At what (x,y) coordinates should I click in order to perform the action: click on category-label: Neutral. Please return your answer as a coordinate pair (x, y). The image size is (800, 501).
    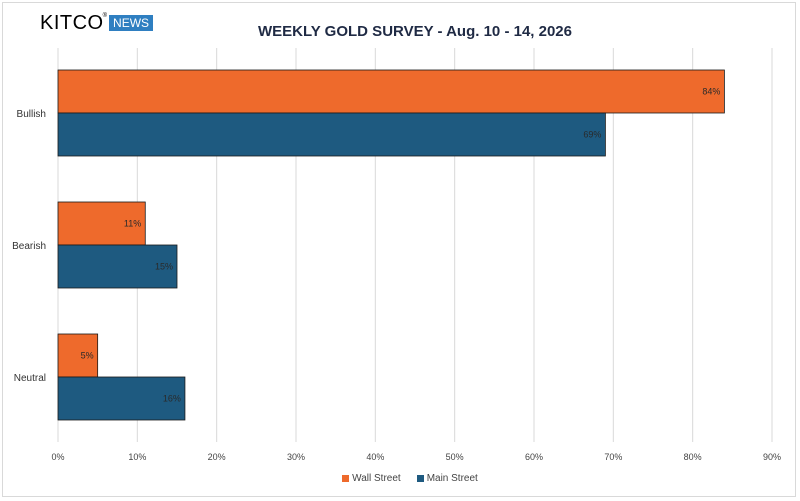
    Looking at the image, I should click on (30, 378).